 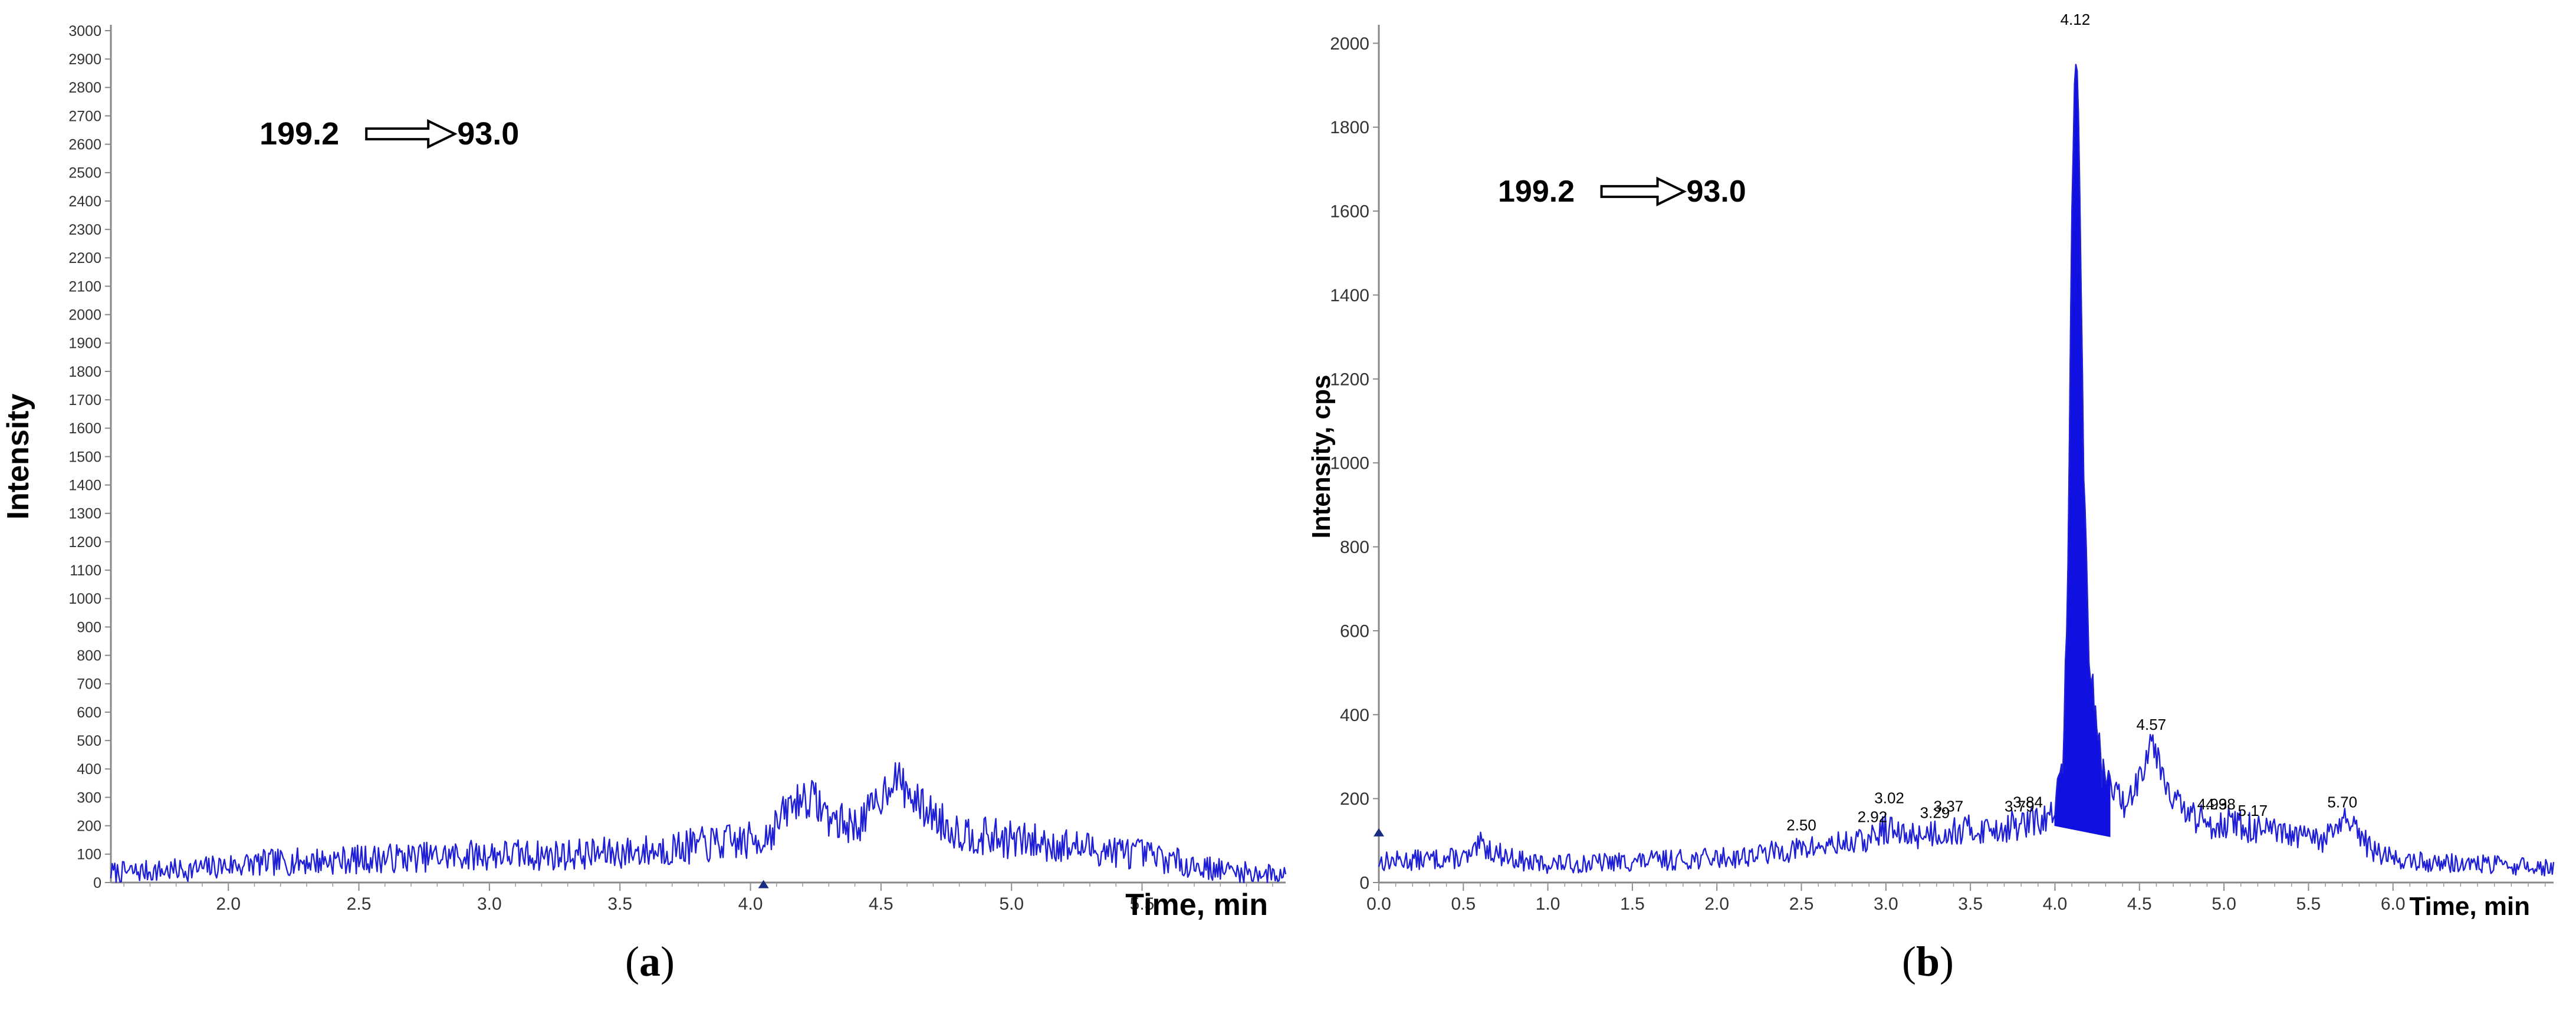 What do you see at coordinates (1889, 797) in the screenshot?
I see `peak-label: 3.02` at bounding box center [1889, 797].